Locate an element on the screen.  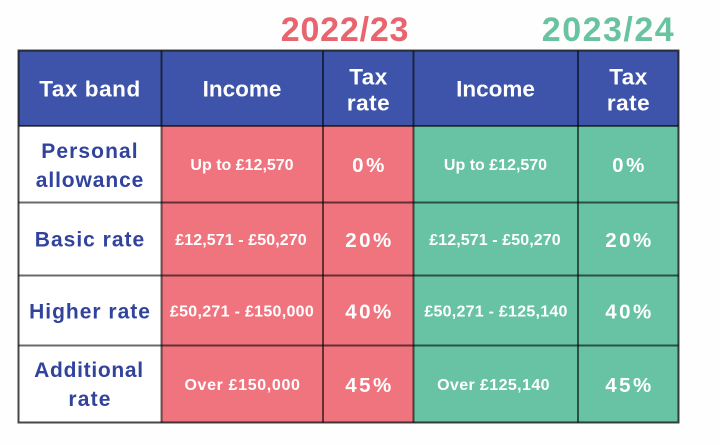
svg-text: £50,271 - £125,140 is located at coordinates (495, 312).